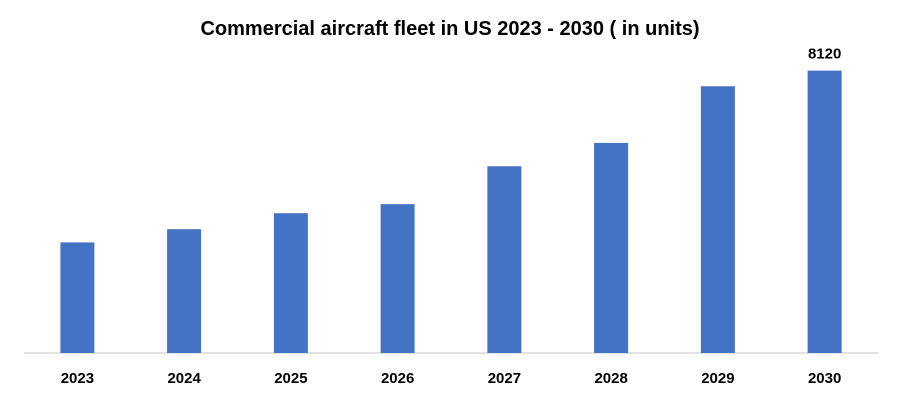 The image size is (900, 402). I want to click on x-tick-label-2030: 2030, so click(824, 378).